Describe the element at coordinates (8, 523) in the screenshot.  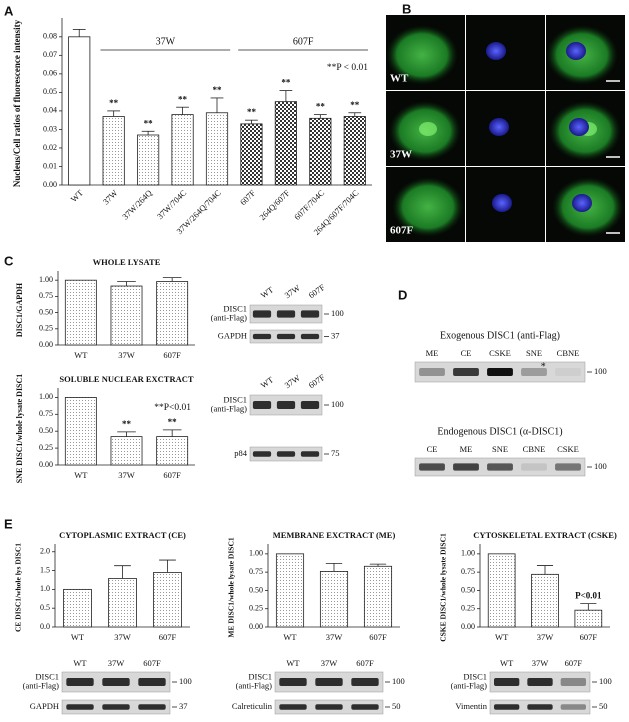
I see `panel-label: E` at that location.